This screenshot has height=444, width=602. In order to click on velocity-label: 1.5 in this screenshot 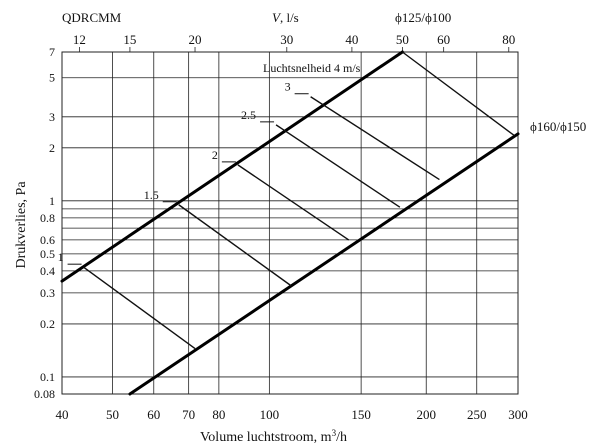, I will do `click(151, 195)`.